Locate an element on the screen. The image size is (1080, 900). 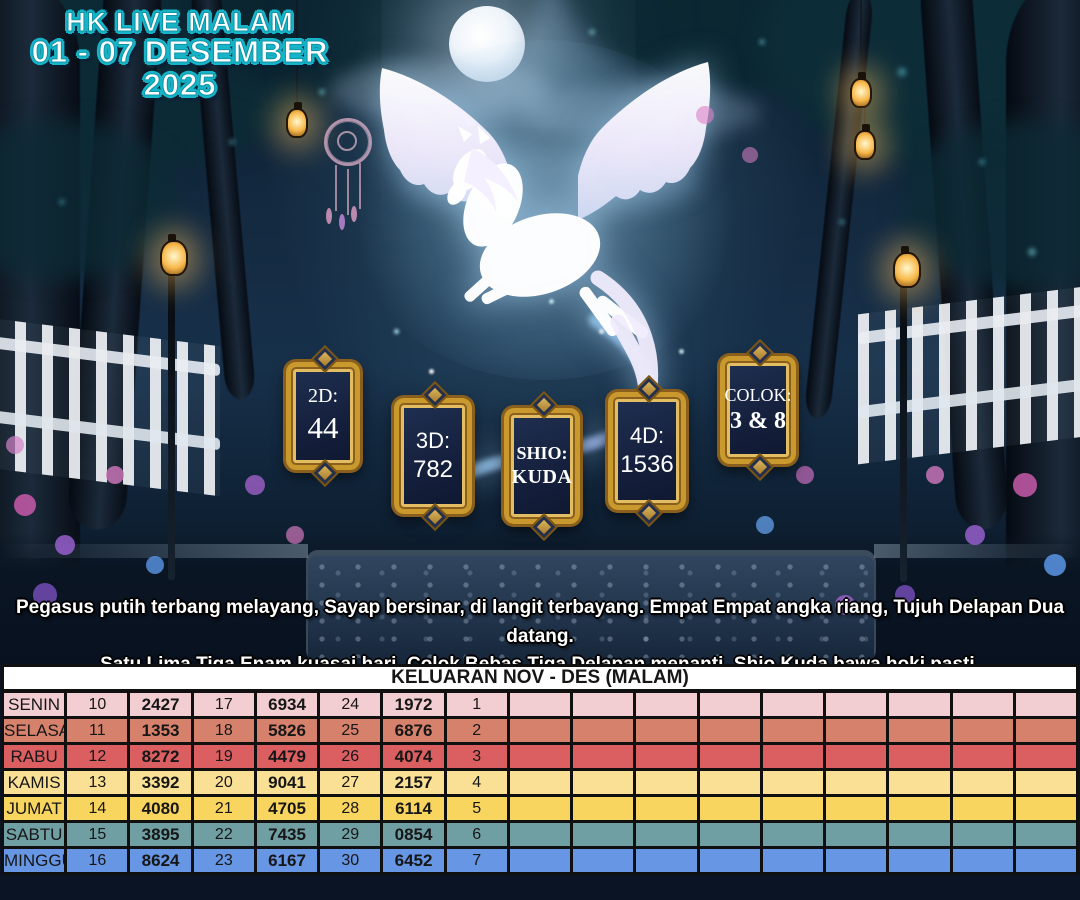
picket-fence-left is located at coordinates (110, 407).